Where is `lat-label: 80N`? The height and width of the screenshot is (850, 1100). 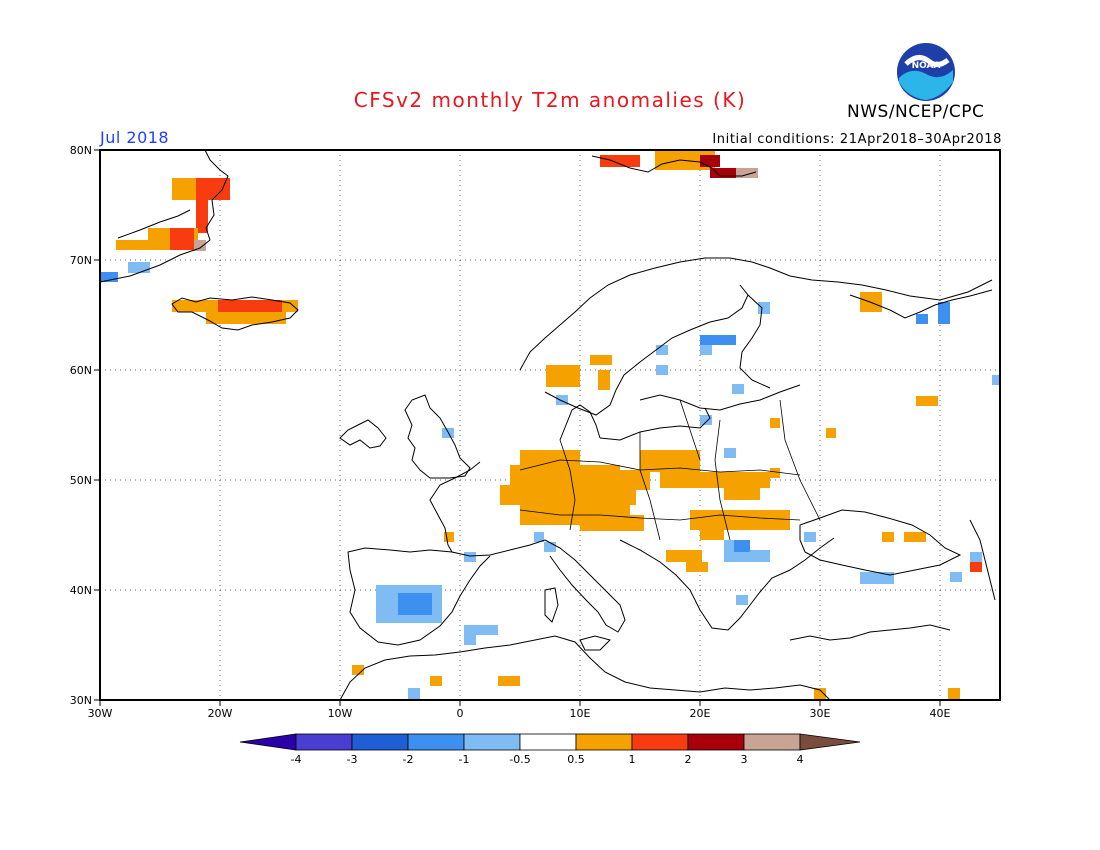
lat-label: 80N is located at coordinates (81, 150).